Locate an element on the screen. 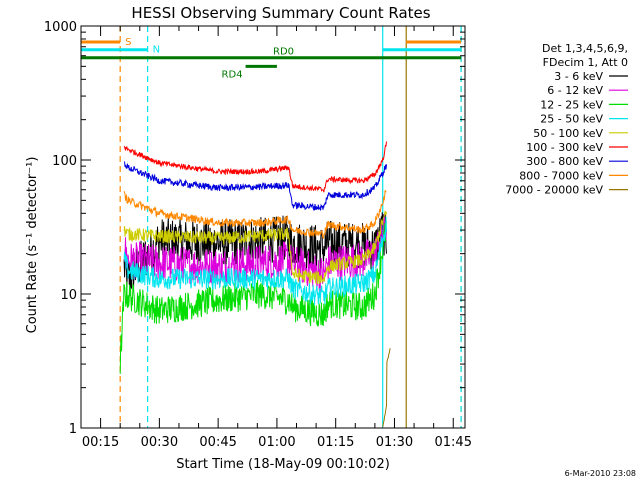 The height and width of the screenshot is (480, 640). legend-label-3: 25 - 50 keV is located at coordinates (571, 119).